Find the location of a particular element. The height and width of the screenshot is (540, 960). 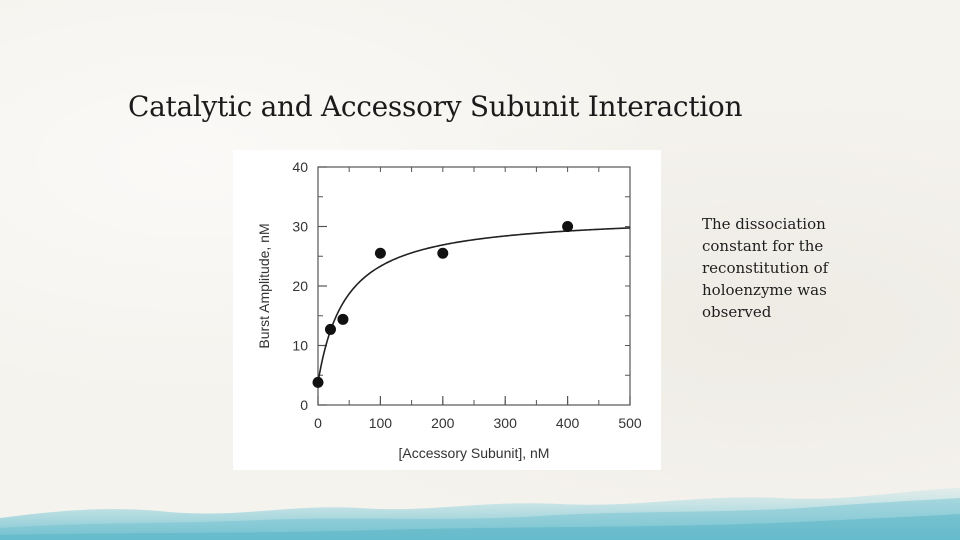

x-tick-label: 0 is located at coordinates (318, 423).